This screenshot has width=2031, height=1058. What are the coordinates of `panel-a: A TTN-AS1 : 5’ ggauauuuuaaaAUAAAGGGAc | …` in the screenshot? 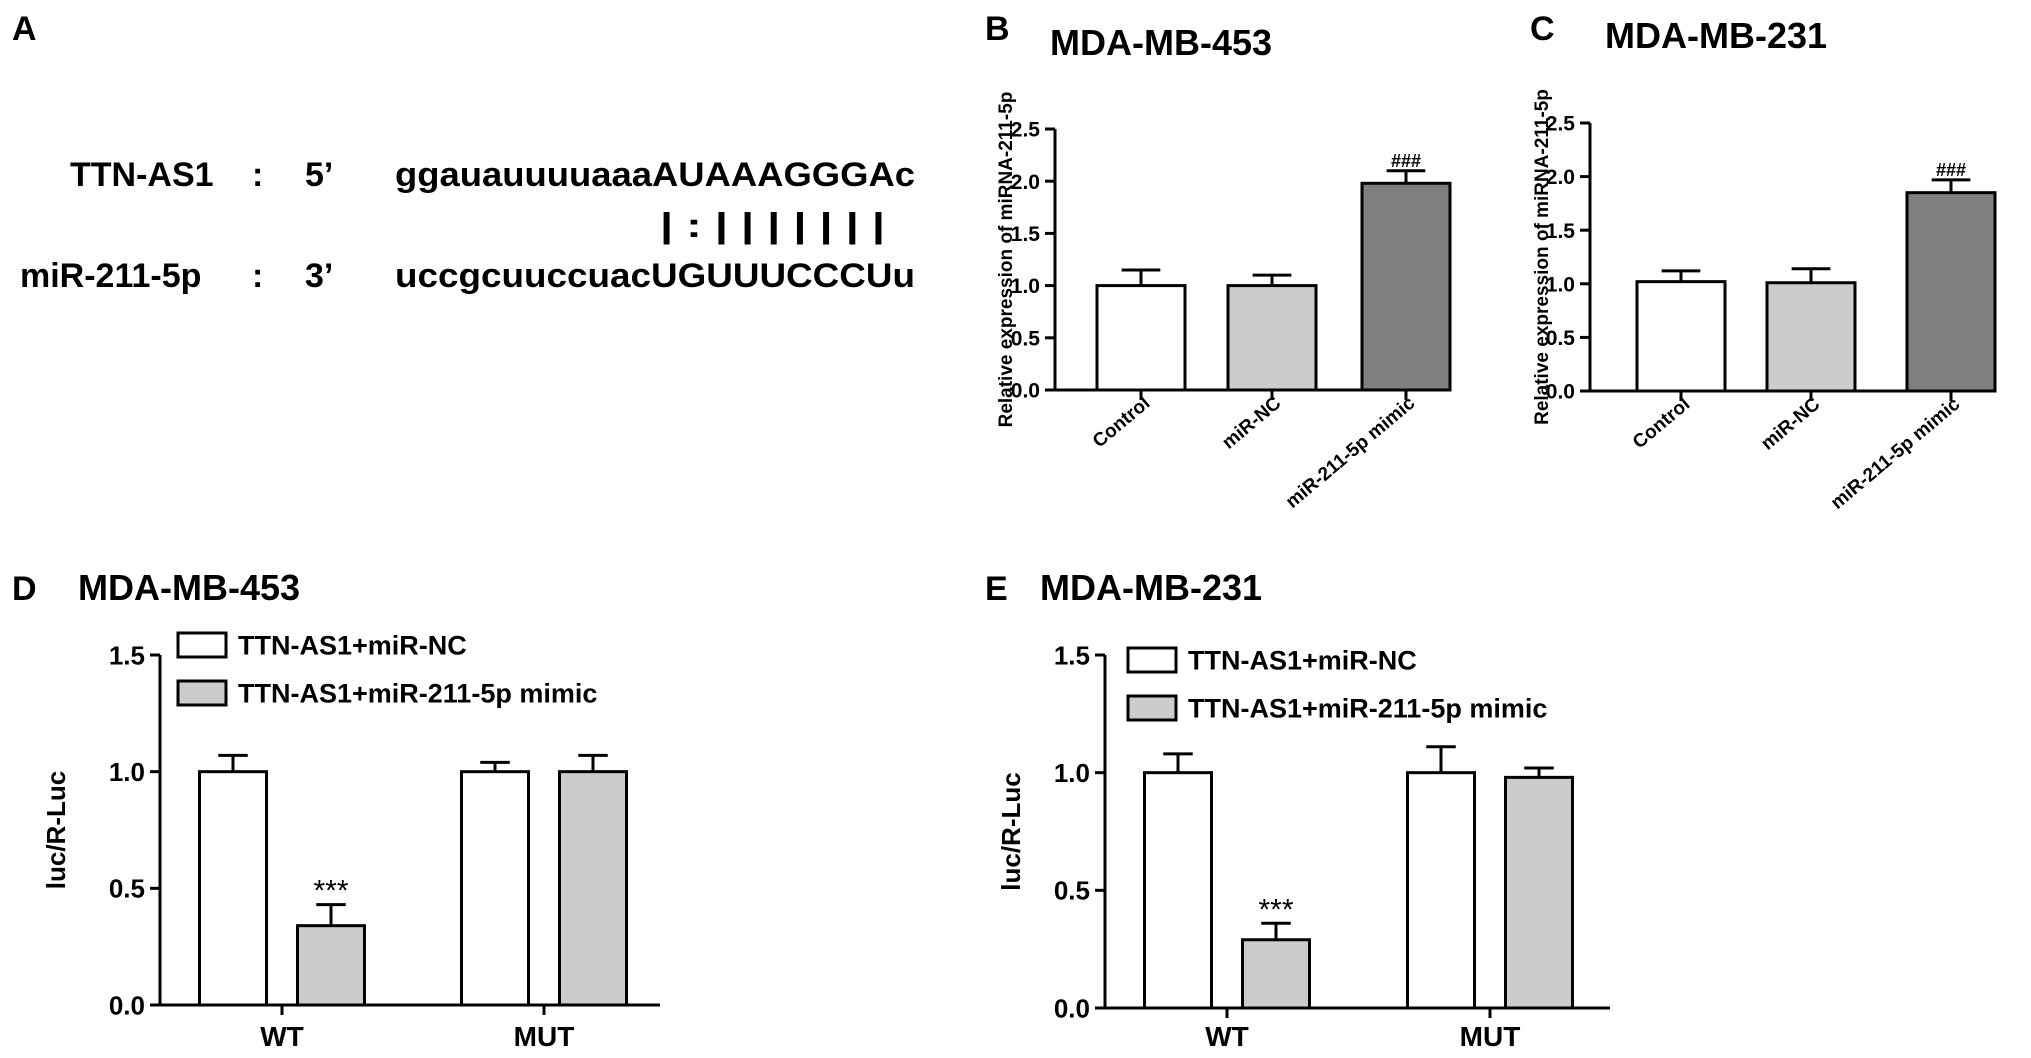 It's located at (463, 152).